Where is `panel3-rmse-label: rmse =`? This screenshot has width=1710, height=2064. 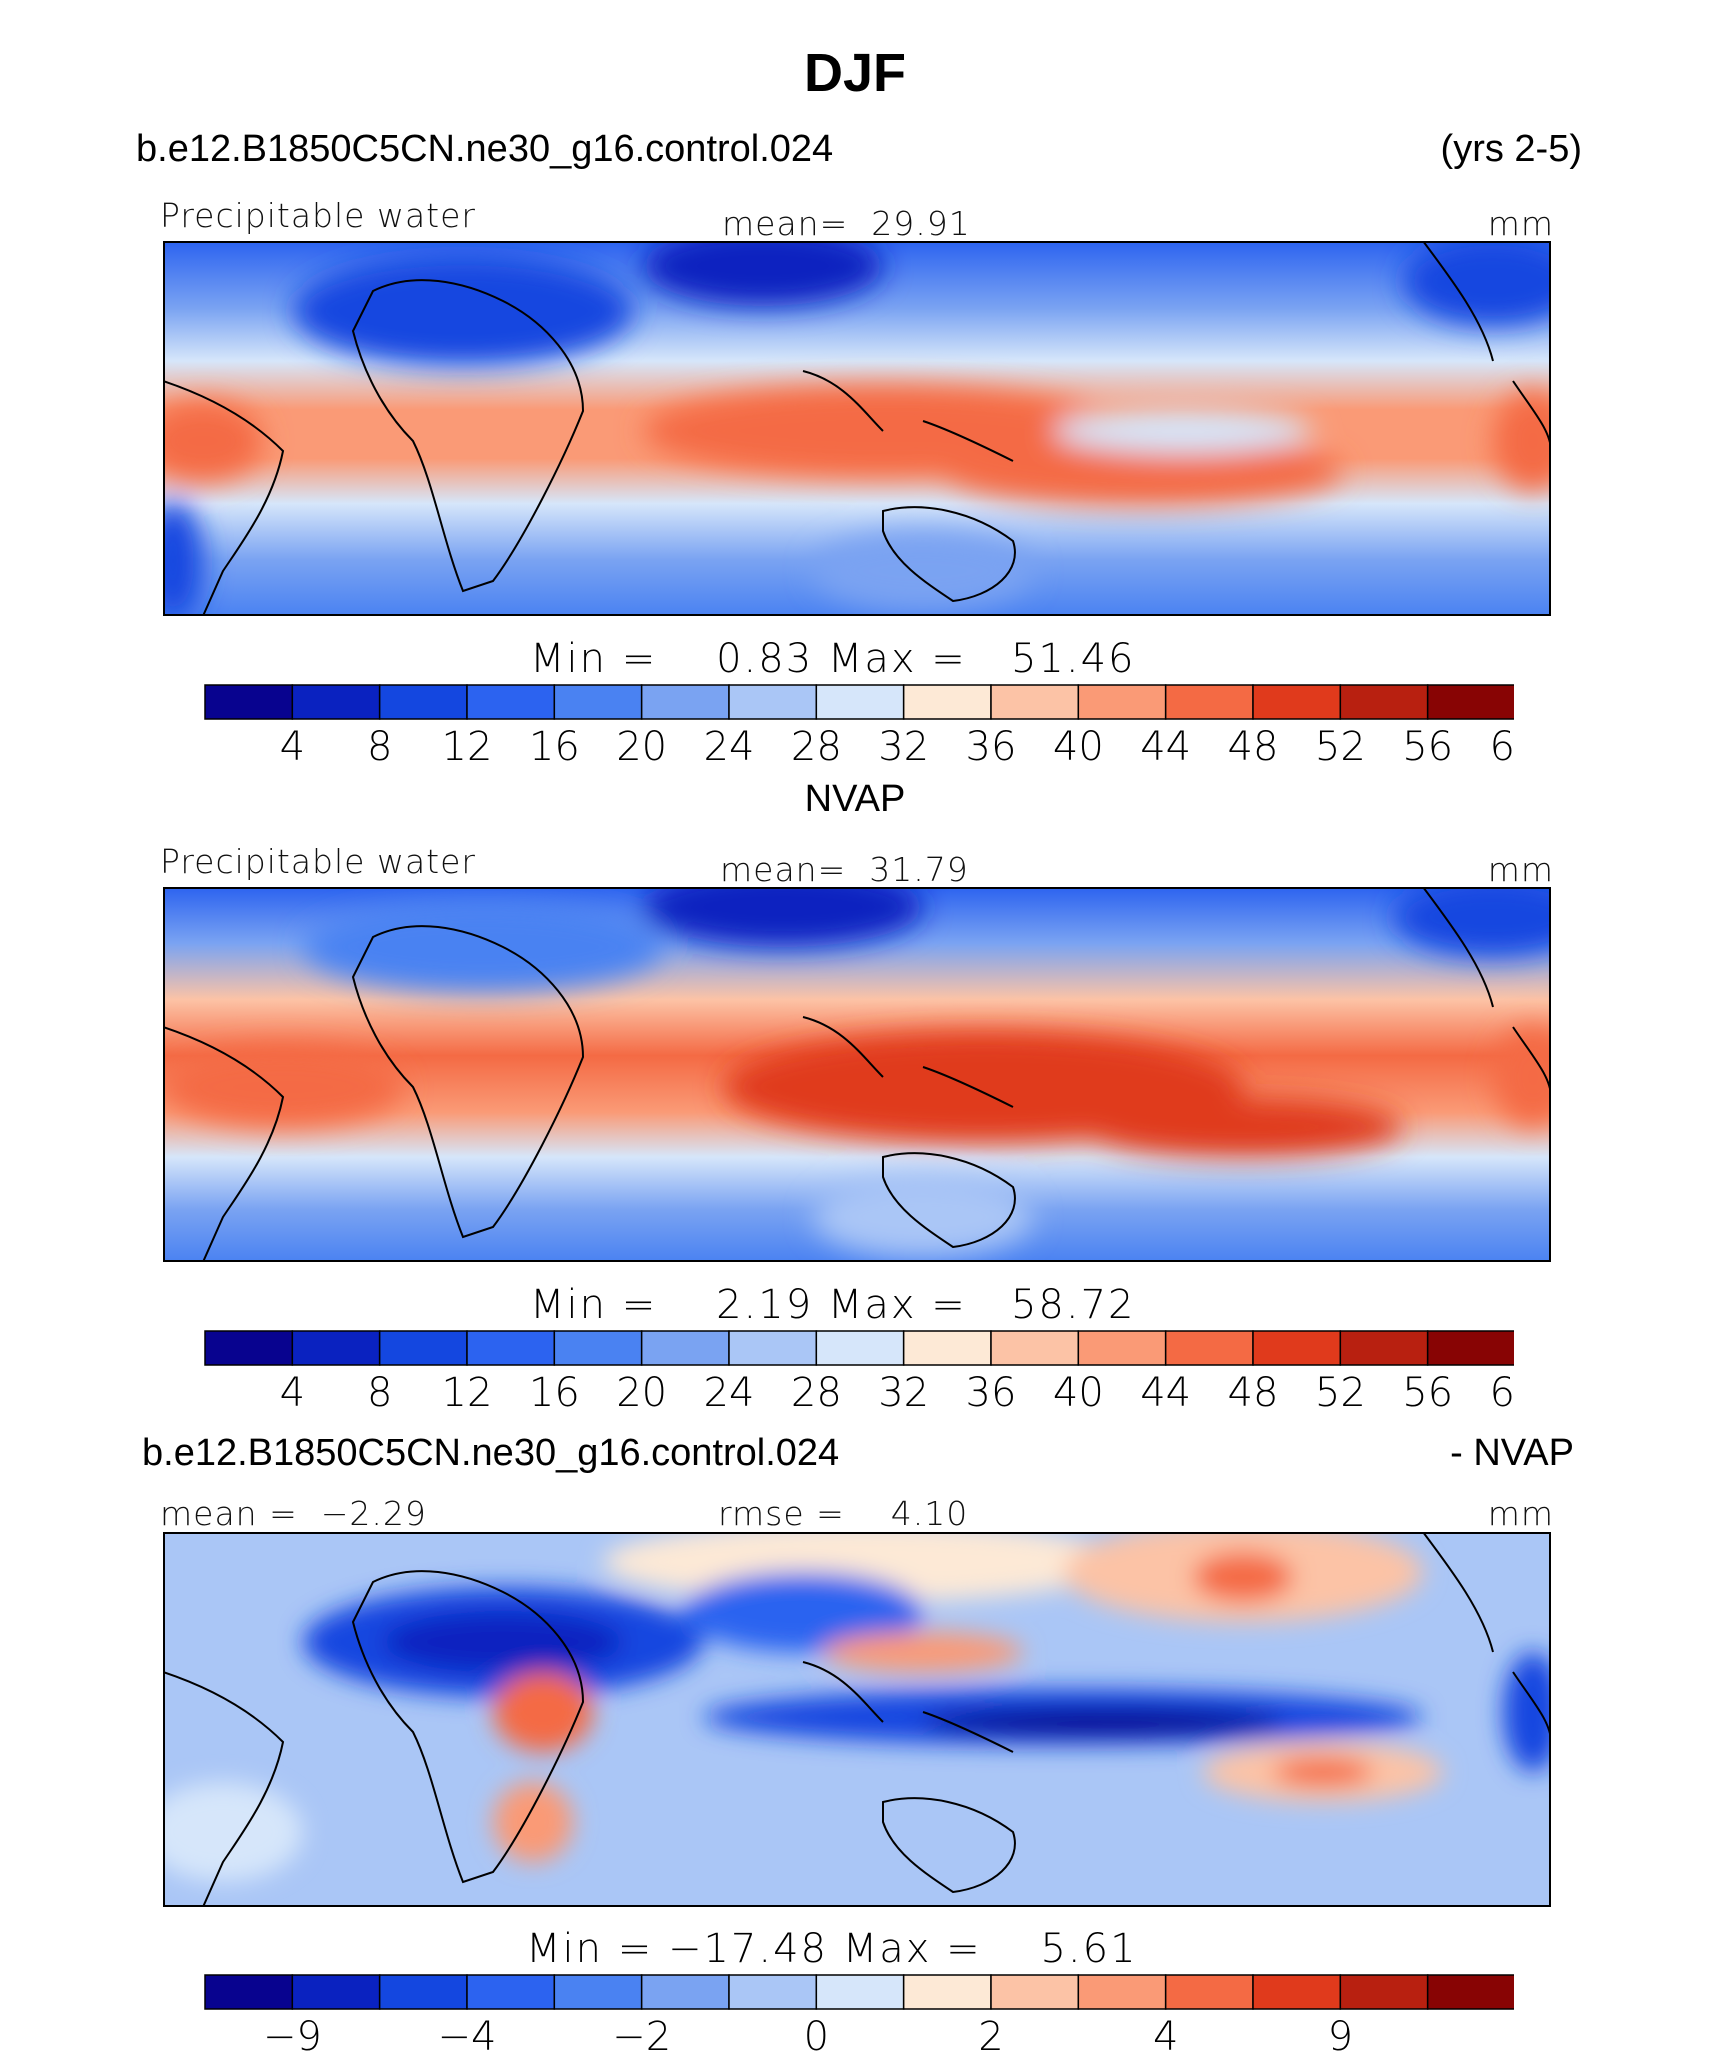 panel3-rmse-label: rmse = is located at coordinates (781, 1513).